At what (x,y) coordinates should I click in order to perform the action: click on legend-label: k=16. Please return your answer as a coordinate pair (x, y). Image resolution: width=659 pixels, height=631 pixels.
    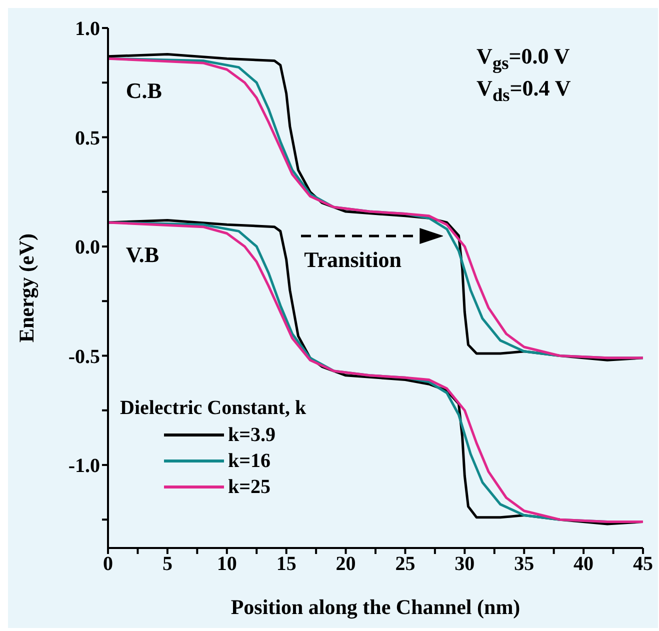
    Looking at the image, I should click on (249, 461).